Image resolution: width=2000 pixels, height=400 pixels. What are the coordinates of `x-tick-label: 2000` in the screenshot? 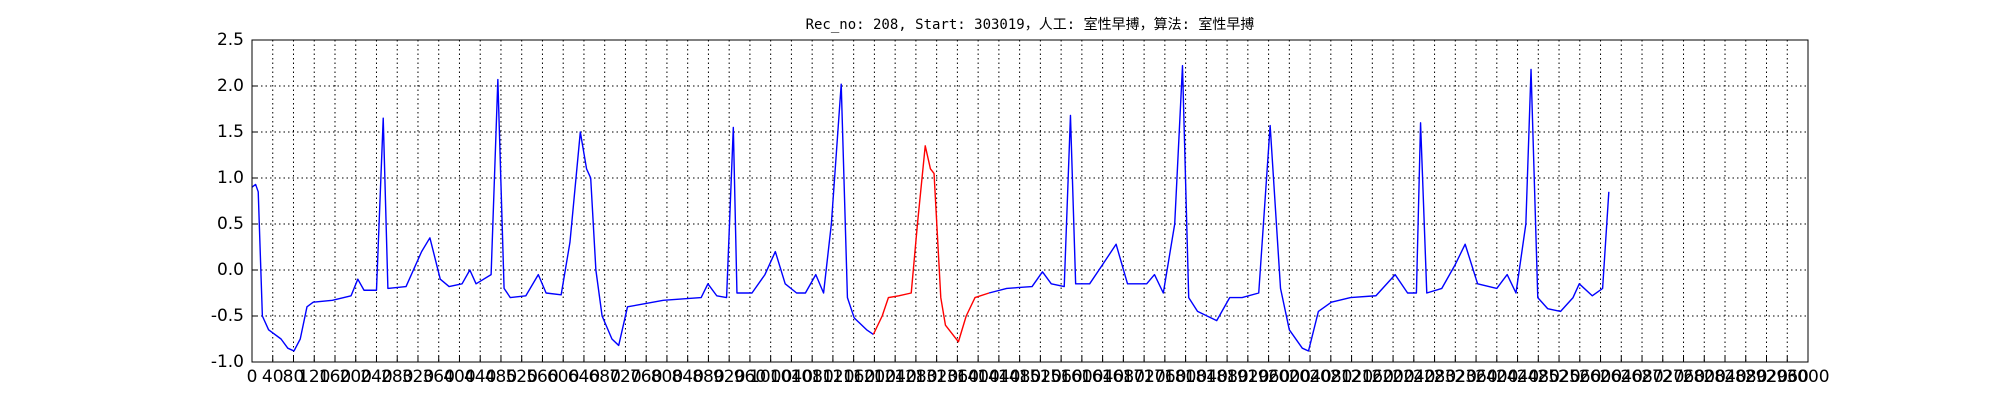 It's located at (1289, 377).